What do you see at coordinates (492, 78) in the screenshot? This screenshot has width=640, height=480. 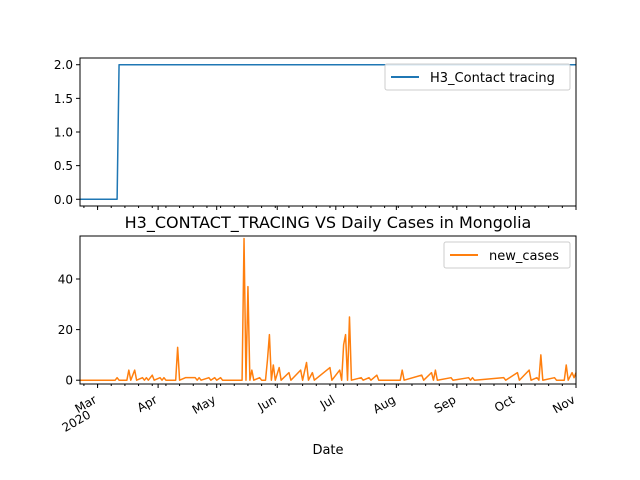 I see `top-legend-label: H3_Contact tracing` at bounding box center [492, 78].